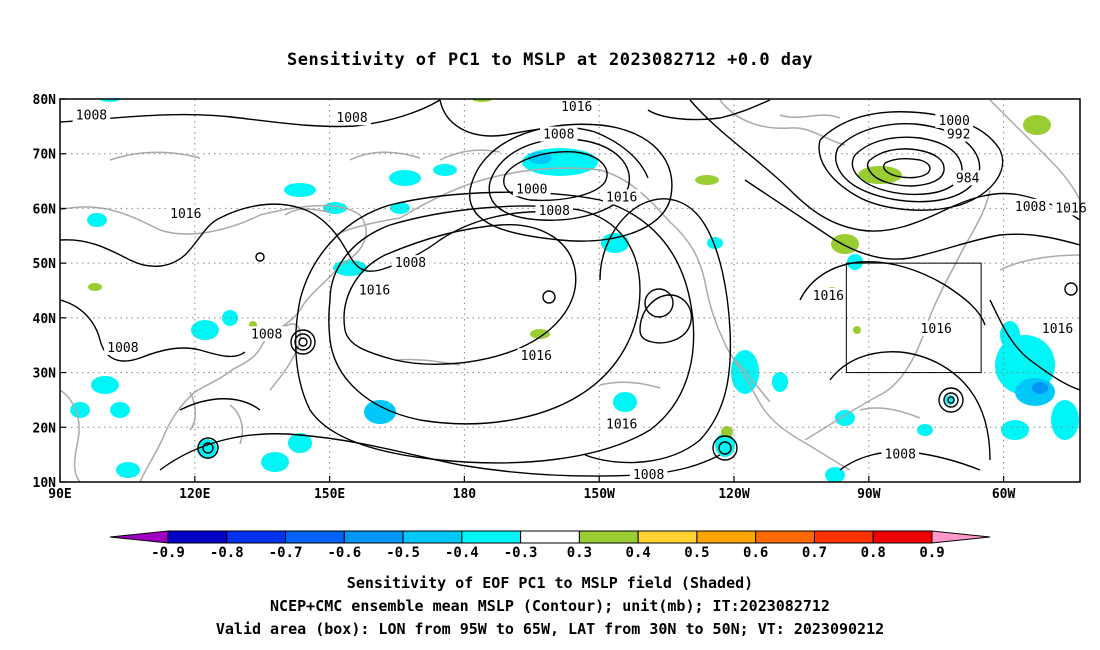 This screenshot has height=650, width=1100. I want to click on contour-label: 992, so click(959, 134).